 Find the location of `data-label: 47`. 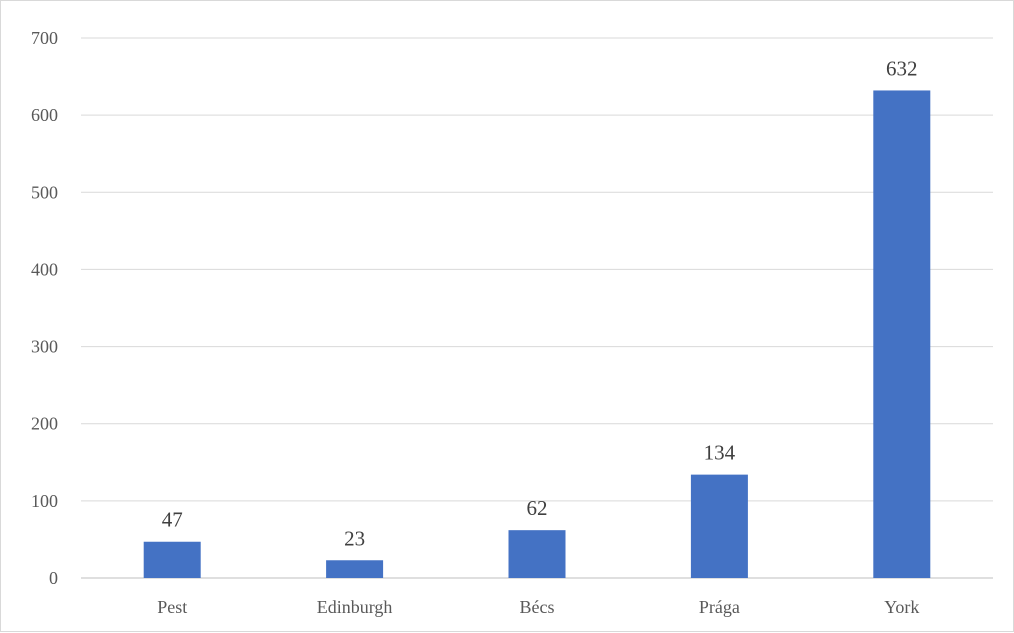

data-label: 47 is located at coordinates (172, 520).